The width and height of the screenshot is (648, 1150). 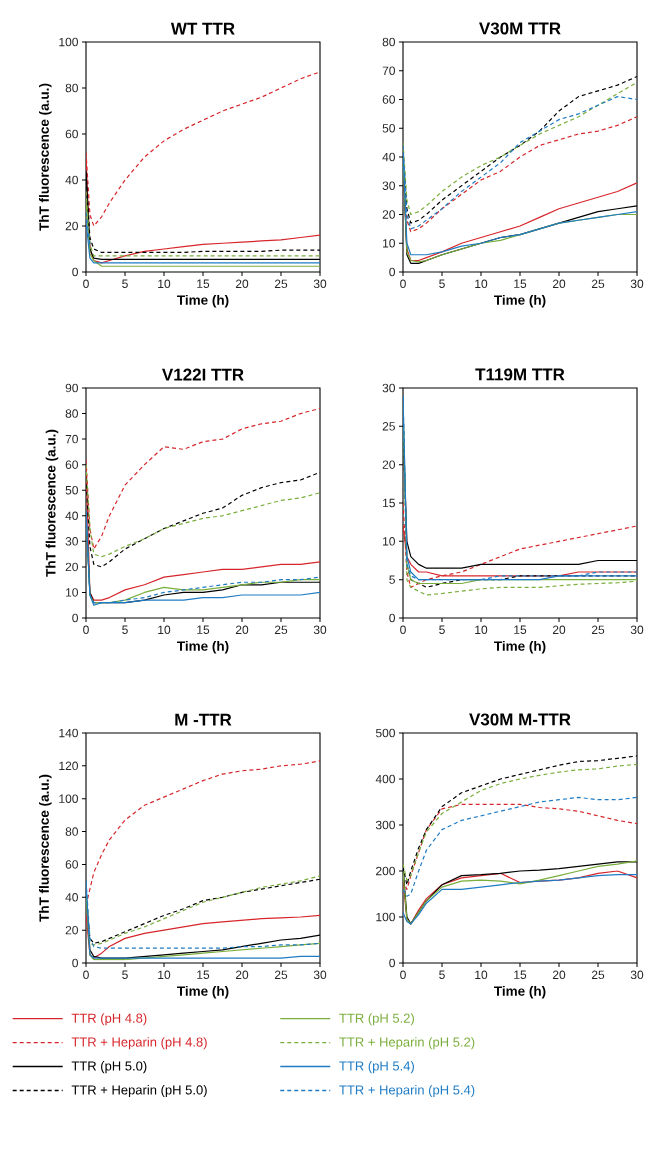 I want to click on y-tick-label: 5, so click(x=392, y=579).